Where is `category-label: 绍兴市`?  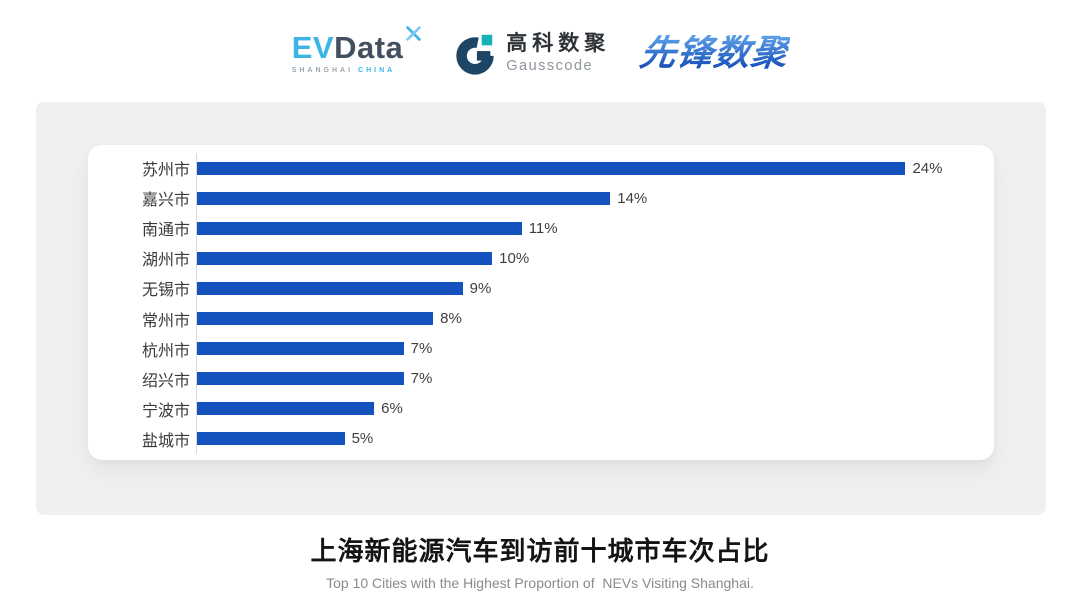
category-label: 绍兴市 is located at coordinates (165, 381).